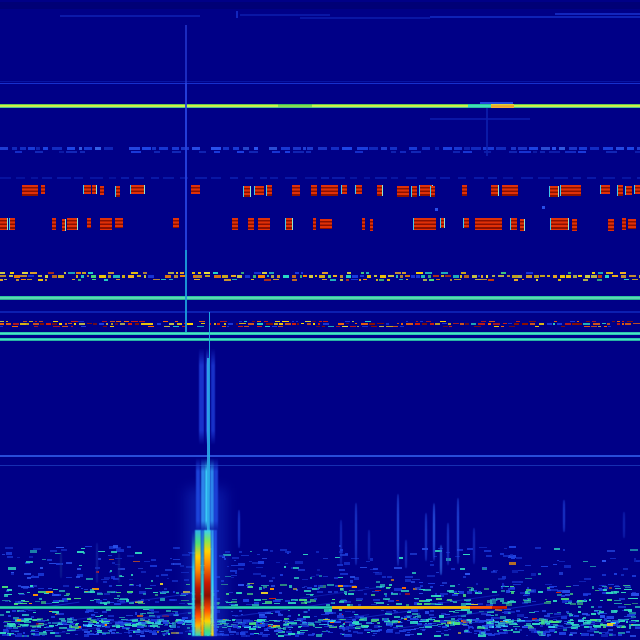 Image resolution: width=640 pixels, height=640 pixels. I want to click on plume-jet-column, so click(207, 583).